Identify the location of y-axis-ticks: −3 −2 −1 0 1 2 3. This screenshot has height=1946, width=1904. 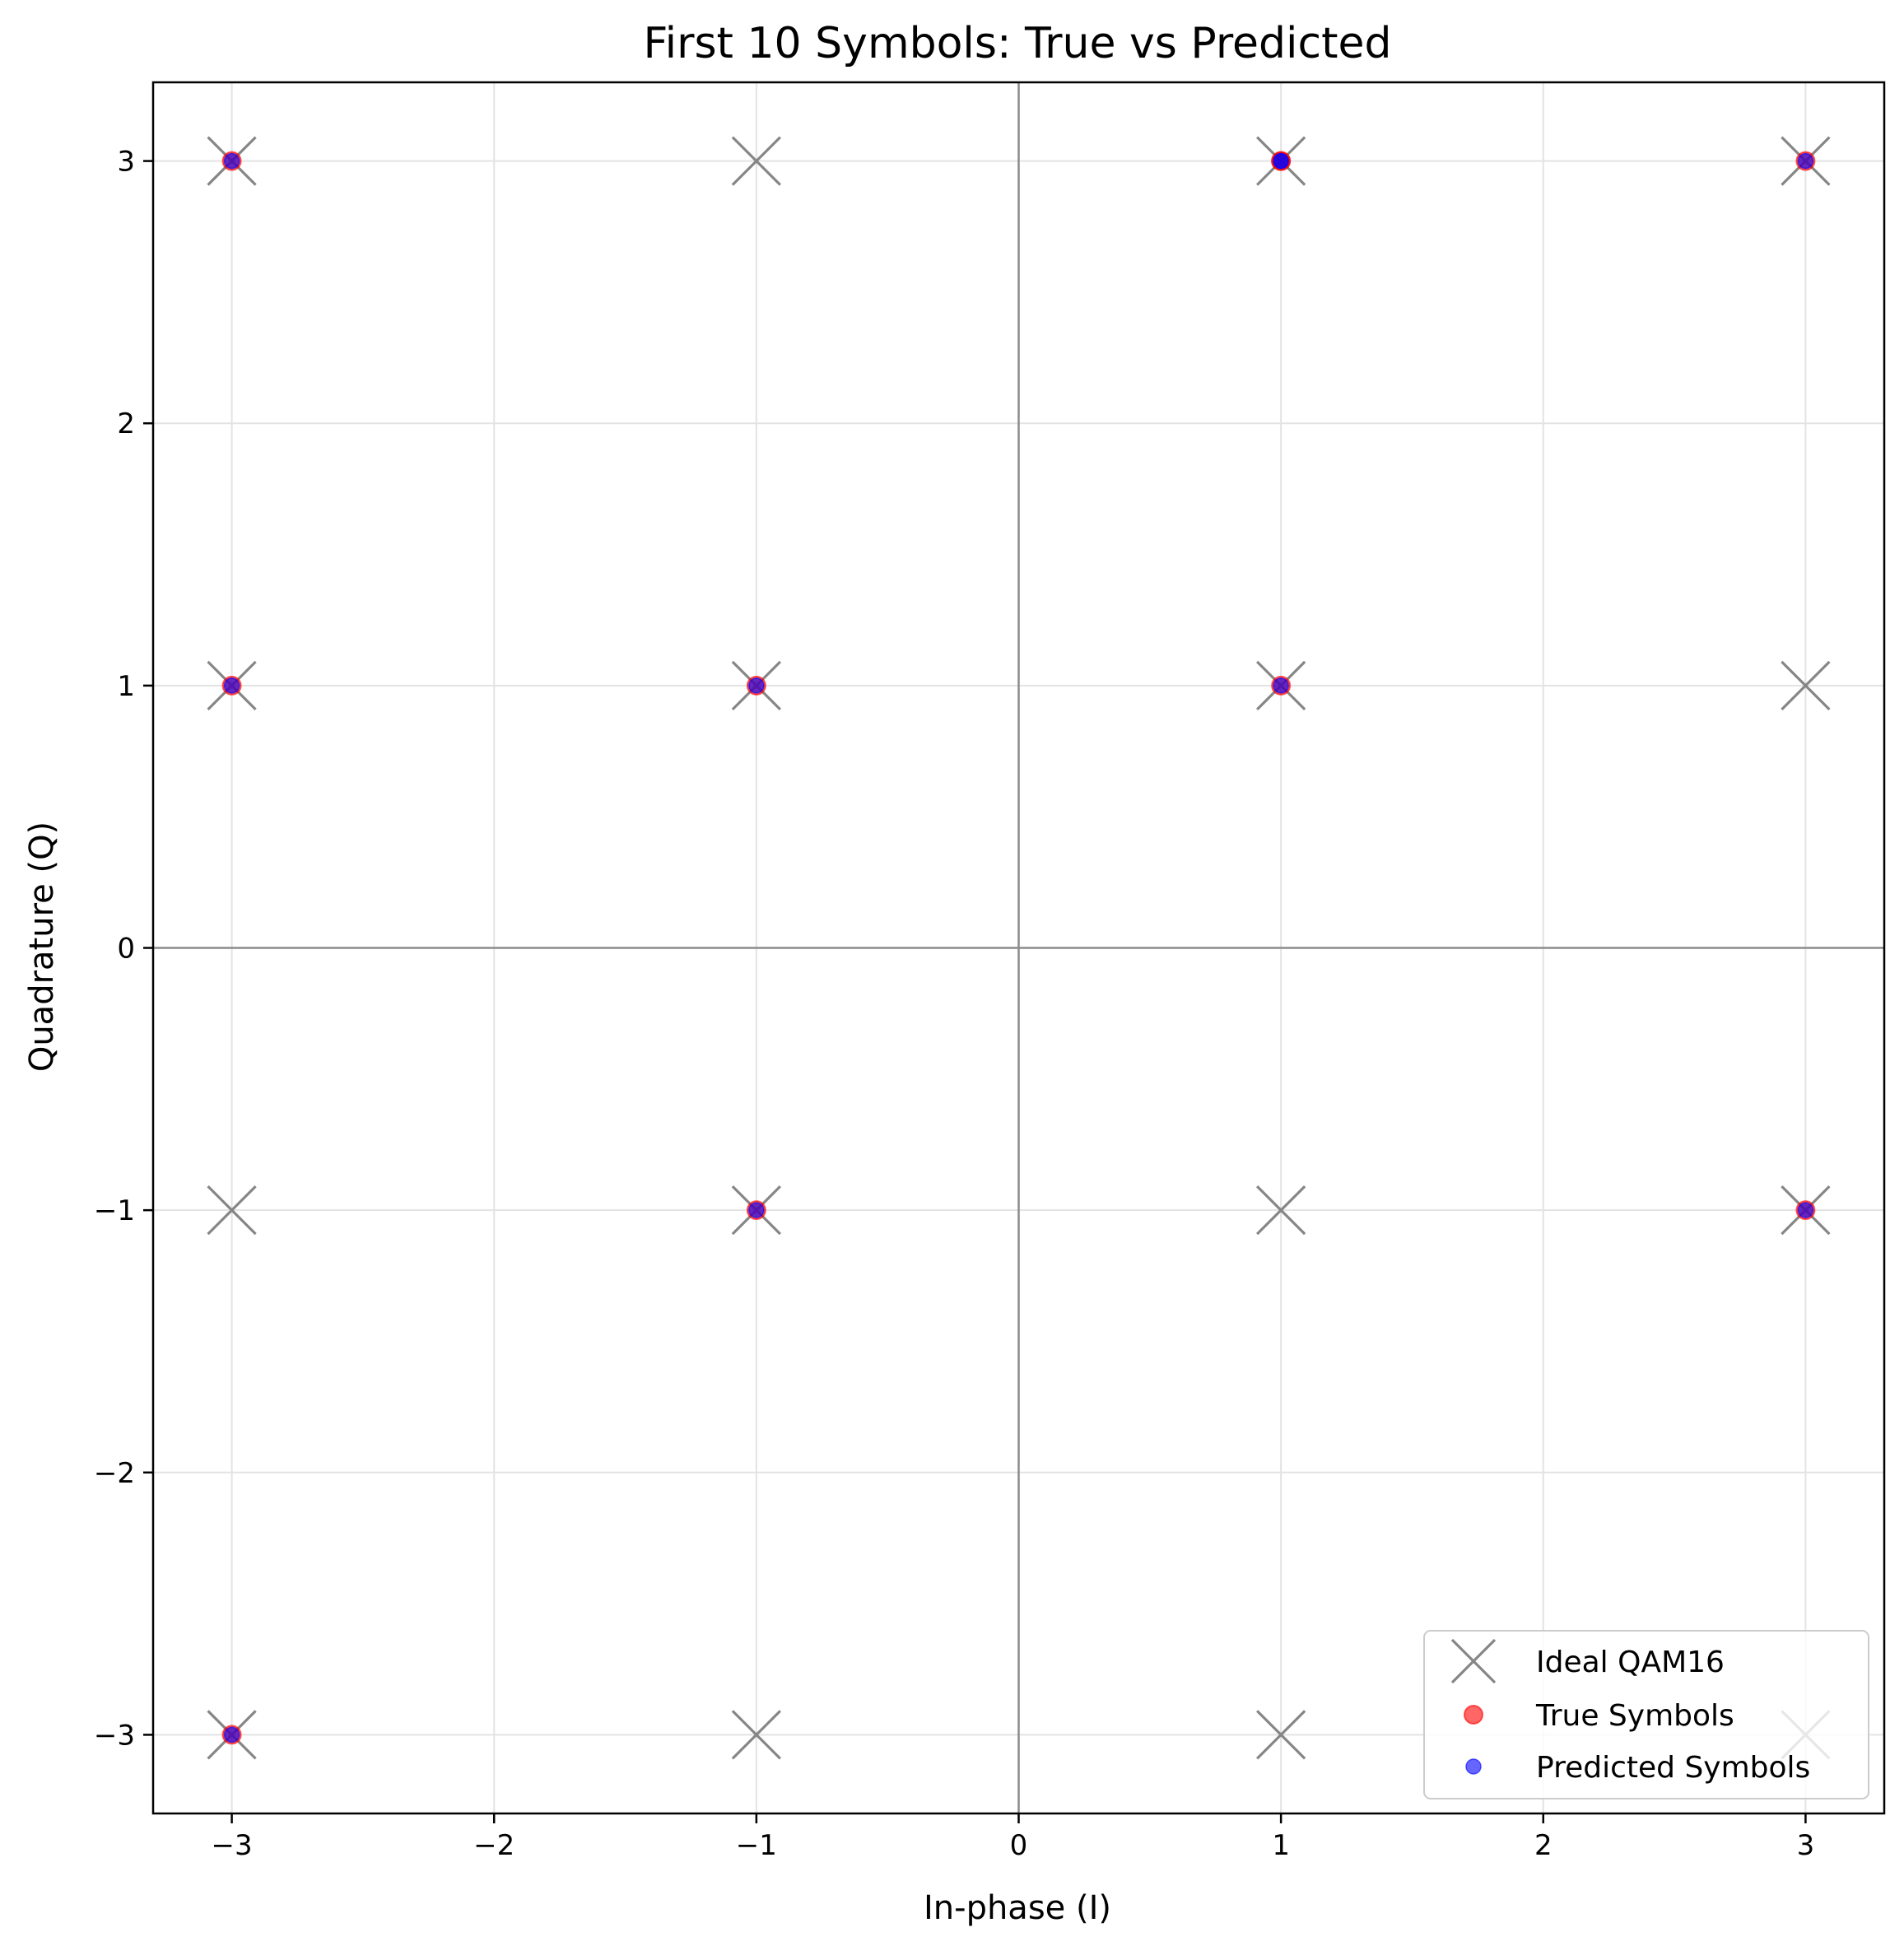
(123, 949).